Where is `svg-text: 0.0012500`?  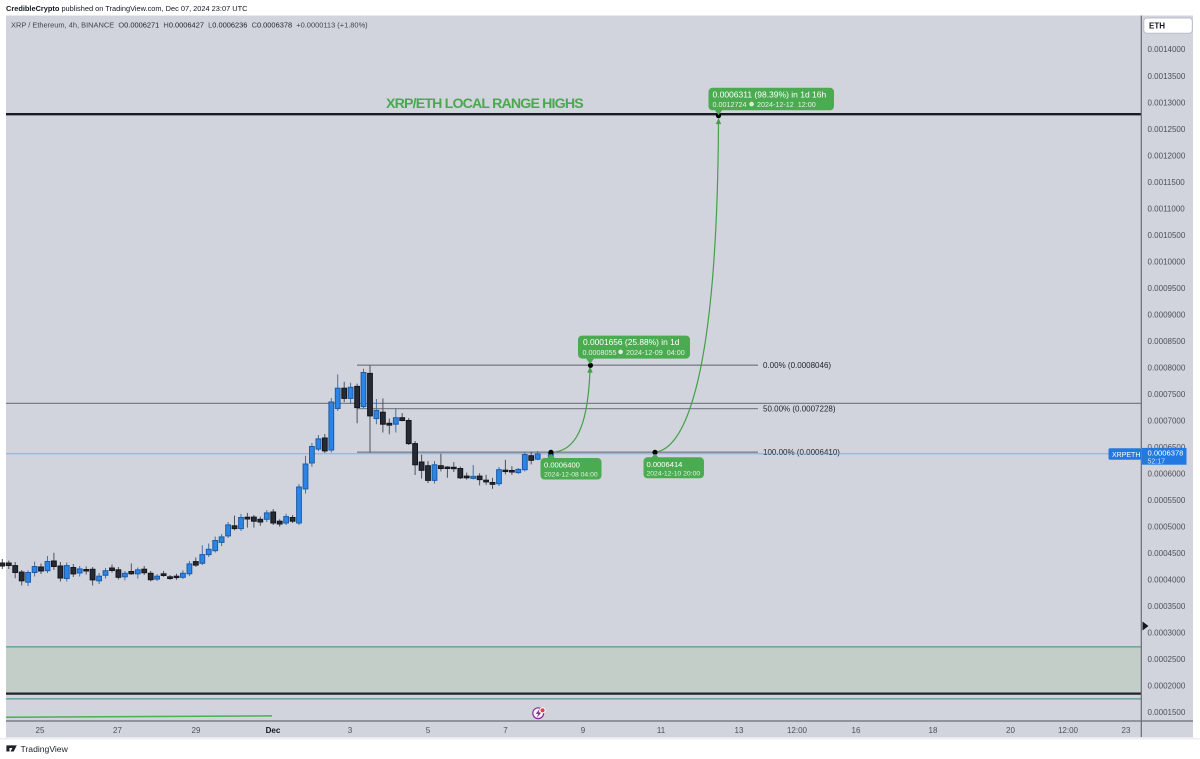
svg-text: 0.0012500 is located at coordinates (1167, 129).